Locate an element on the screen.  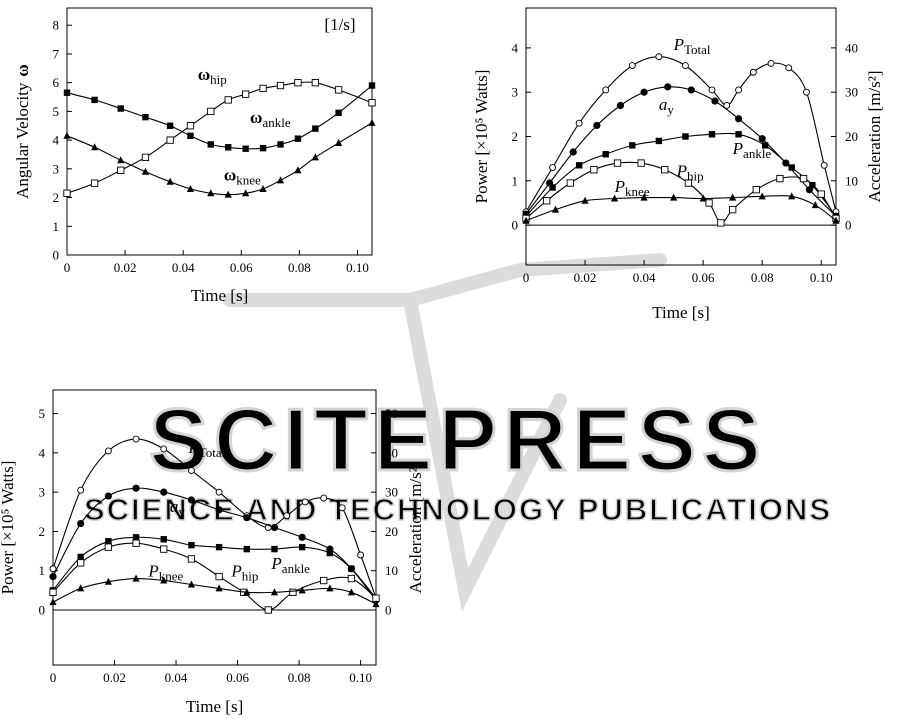
y-tick-label: 0 is located at coordinates (515, 225).